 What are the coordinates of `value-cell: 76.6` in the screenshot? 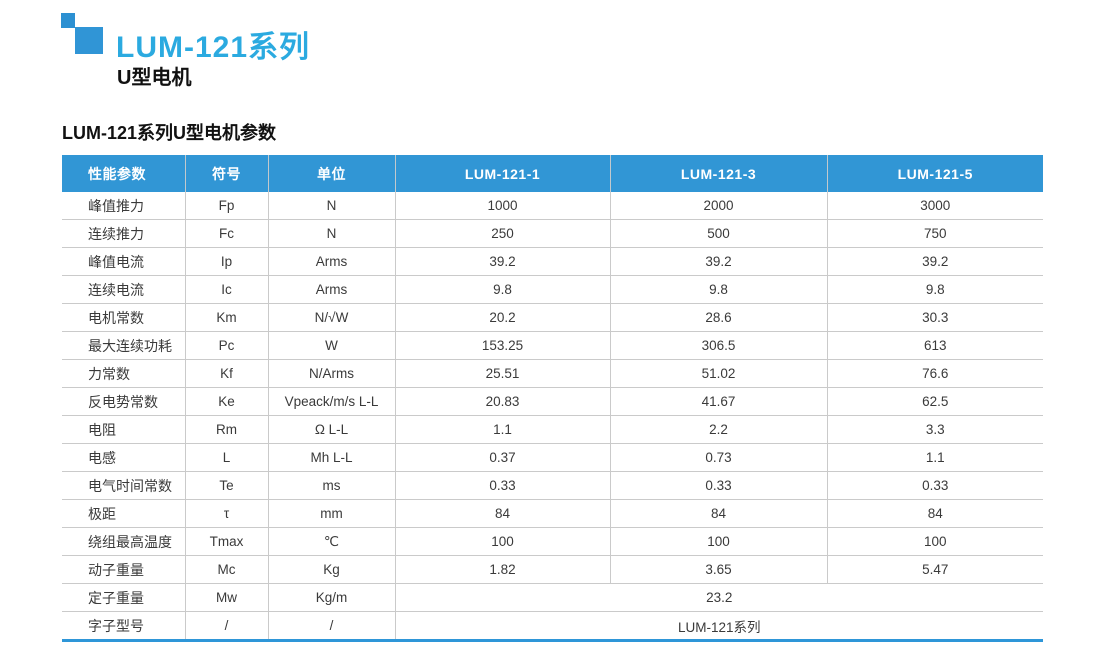 It's located at (934, 373).